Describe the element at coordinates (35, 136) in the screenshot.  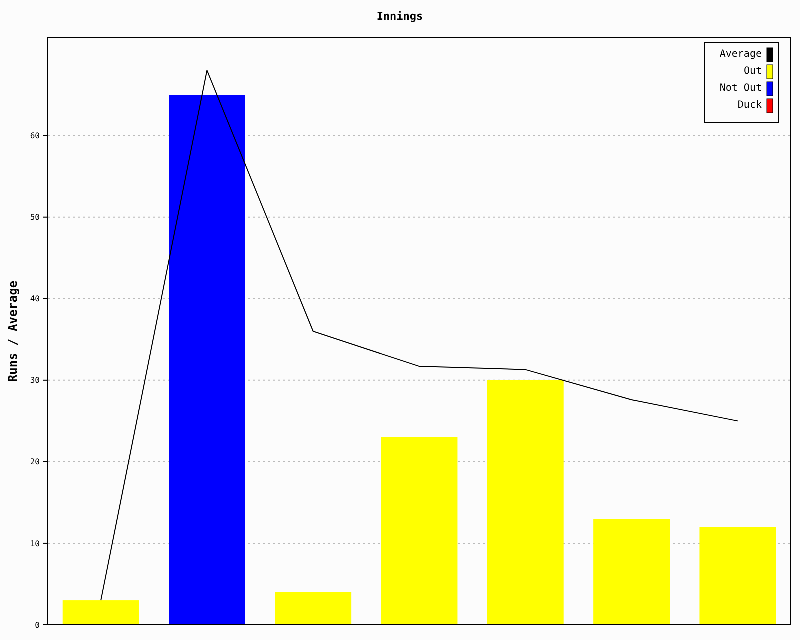
I see `y-tick-label: 60` at that location.